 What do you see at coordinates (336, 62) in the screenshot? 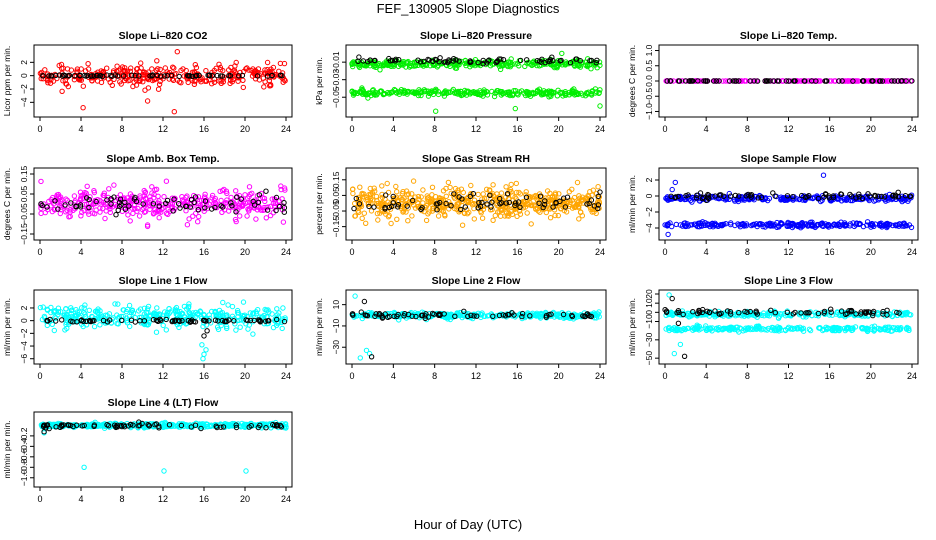
I see `y-tick-label: −0.01` at bounding box center [336, 62].